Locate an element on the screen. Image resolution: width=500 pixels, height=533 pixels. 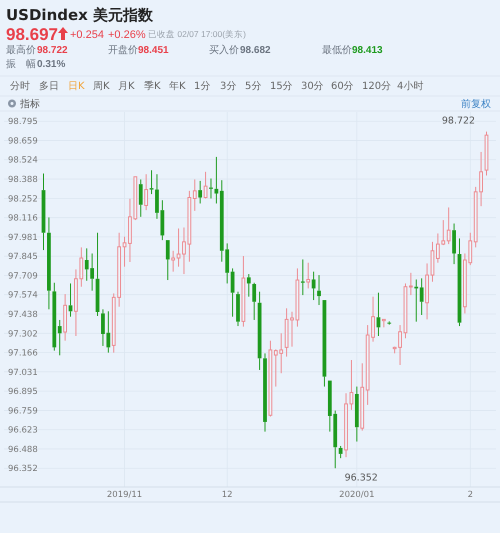
text: 最高价 is located at coordinates (21, 50).